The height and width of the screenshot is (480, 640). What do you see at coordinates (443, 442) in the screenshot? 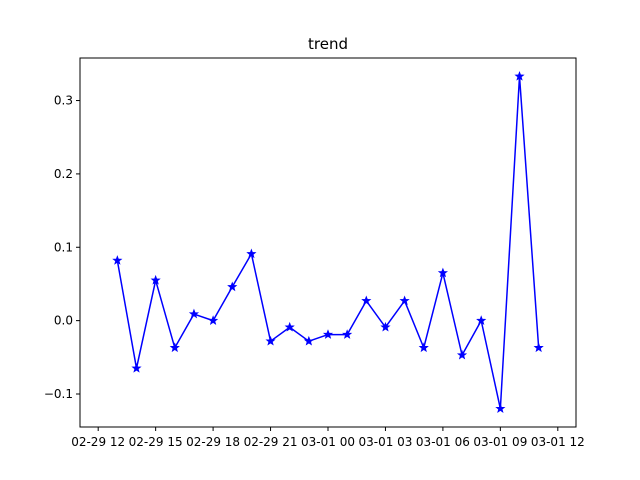
I see `x-tick-label-6: 03-01 06` at bounding box center [443, 442].